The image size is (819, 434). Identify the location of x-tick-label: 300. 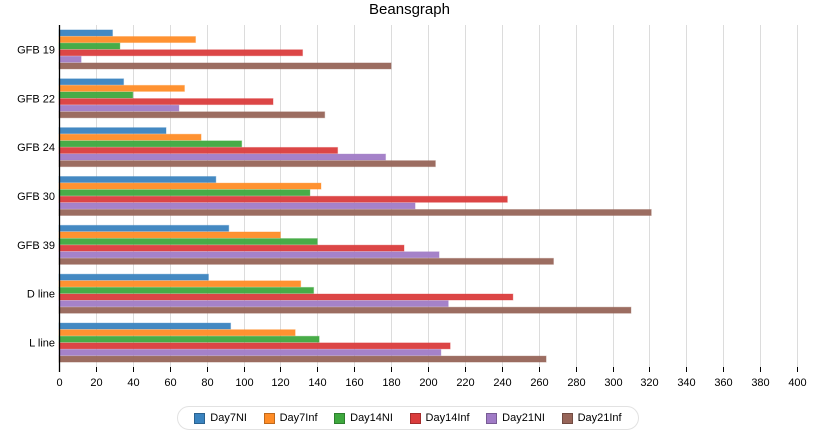
(613, 383).